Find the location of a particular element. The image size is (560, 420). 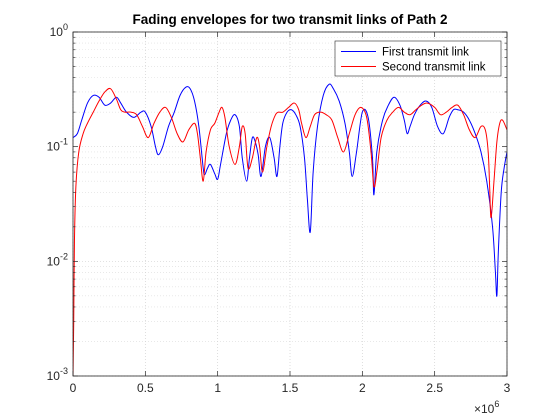

x-tick-label: 0.5 is located at coordinates (145, 388).